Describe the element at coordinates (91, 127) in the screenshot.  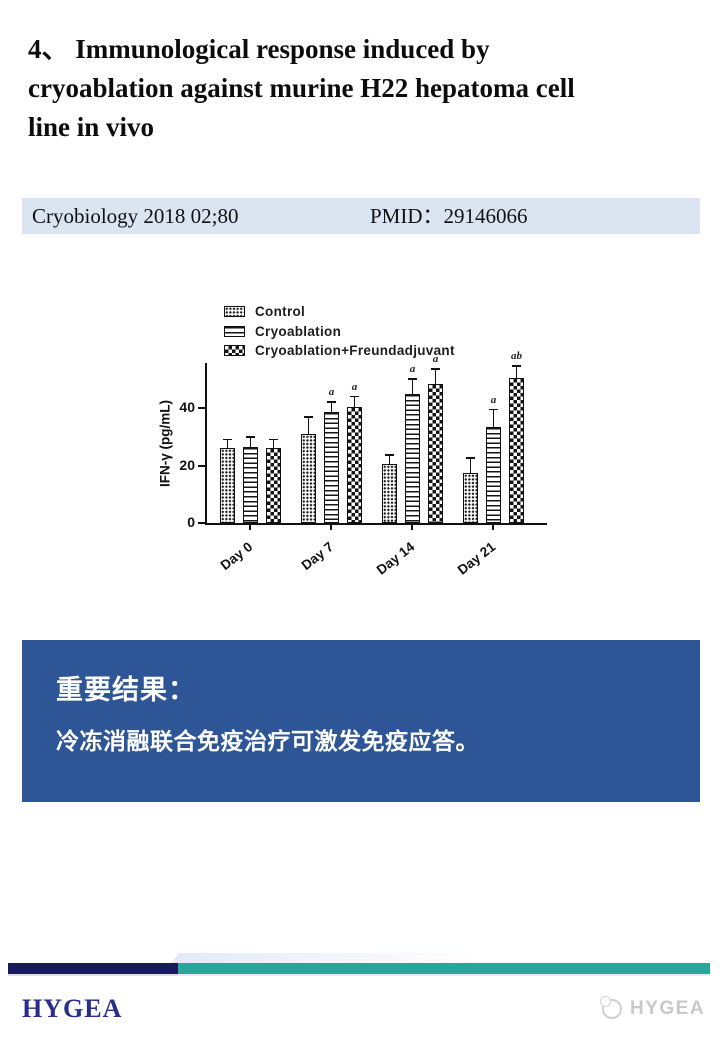
I see `title-line-3: line in vivo` at that location.